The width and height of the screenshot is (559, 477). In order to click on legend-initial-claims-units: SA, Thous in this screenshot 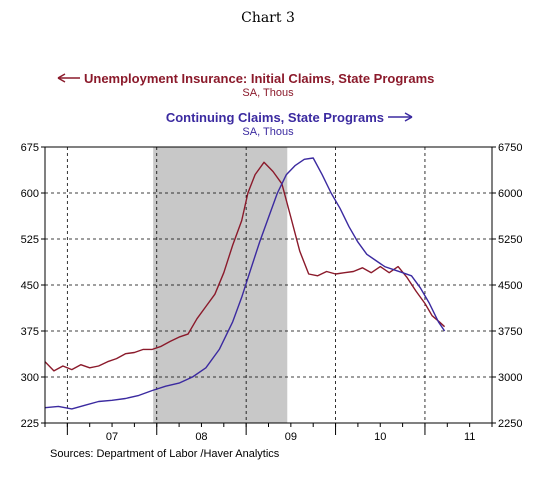, I will do `click(268, 93)`.